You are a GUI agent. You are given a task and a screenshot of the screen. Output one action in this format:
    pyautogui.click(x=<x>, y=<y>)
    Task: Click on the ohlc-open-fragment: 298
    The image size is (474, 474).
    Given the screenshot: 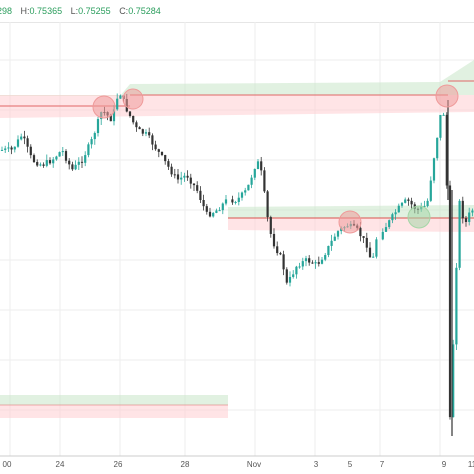 What is the action you would take?
    pyautogui.click(x=6, y=11)
    